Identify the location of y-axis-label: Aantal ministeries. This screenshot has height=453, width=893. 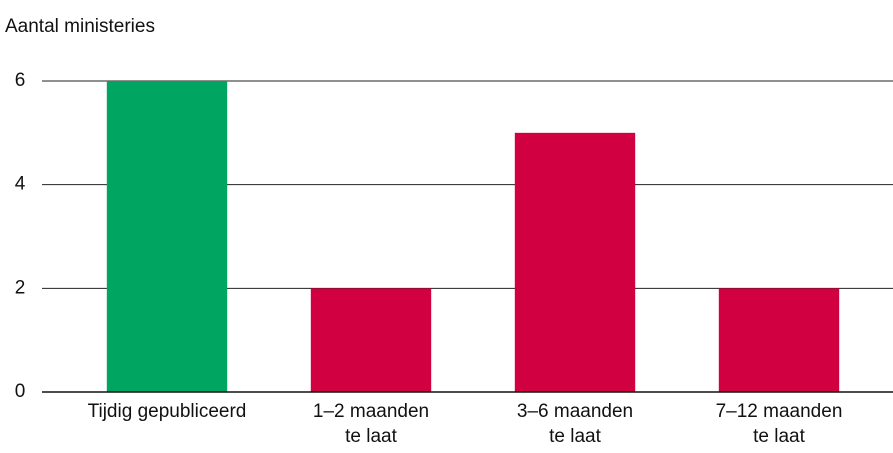
(80, 26).